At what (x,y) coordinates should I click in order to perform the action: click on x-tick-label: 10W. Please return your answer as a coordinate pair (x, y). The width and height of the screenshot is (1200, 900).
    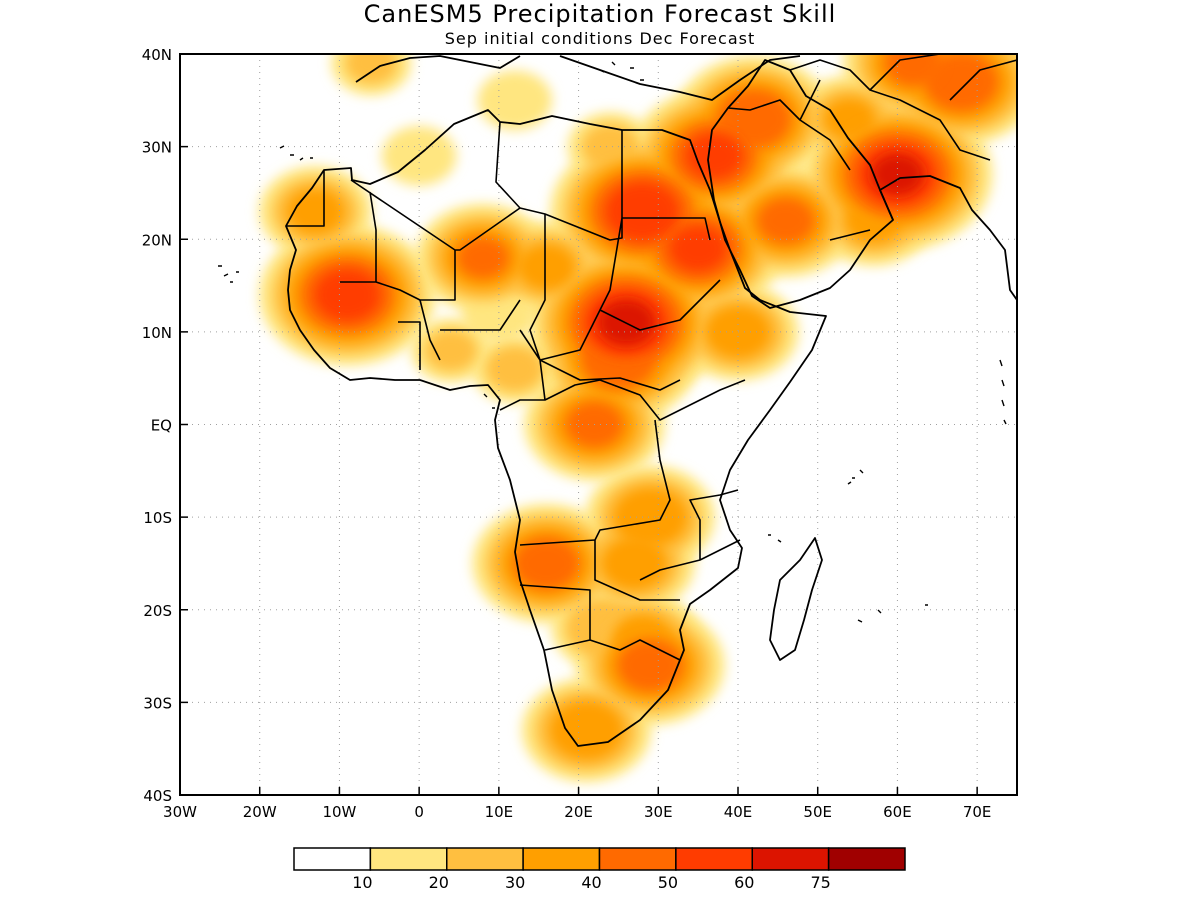
    Looking at the image, I should click on (339, 812).